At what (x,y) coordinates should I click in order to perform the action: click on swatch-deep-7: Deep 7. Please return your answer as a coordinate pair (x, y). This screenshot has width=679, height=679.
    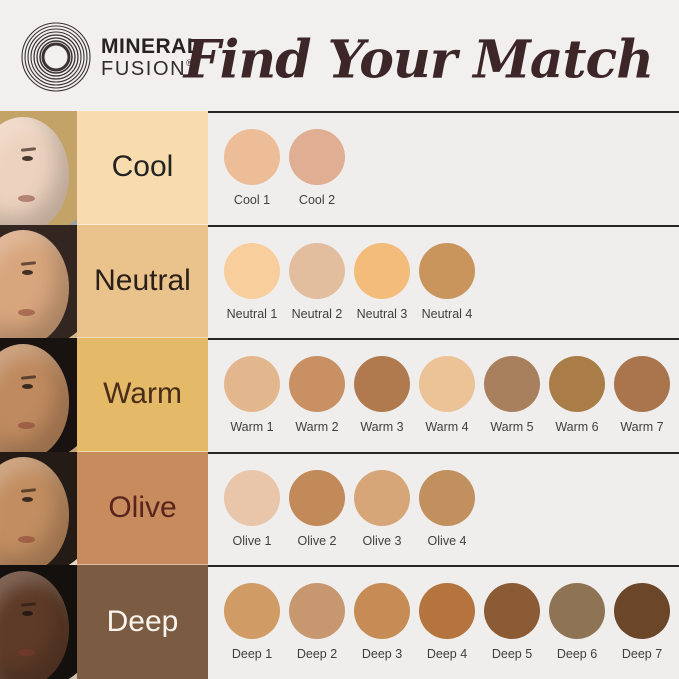
    Looking at the image, I should click on (642, 622).